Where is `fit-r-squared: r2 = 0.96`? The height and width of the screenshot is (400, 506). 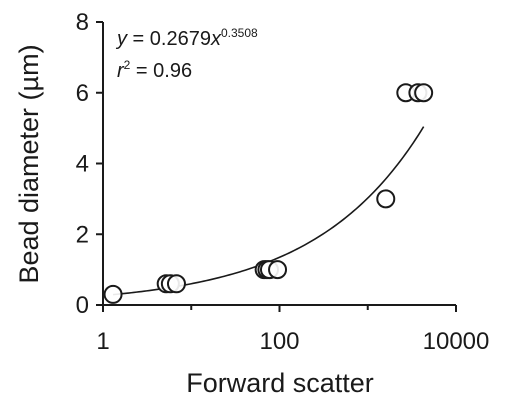
fit-r-squared: r2 = 0.96 is located at coordinates (154, 70).